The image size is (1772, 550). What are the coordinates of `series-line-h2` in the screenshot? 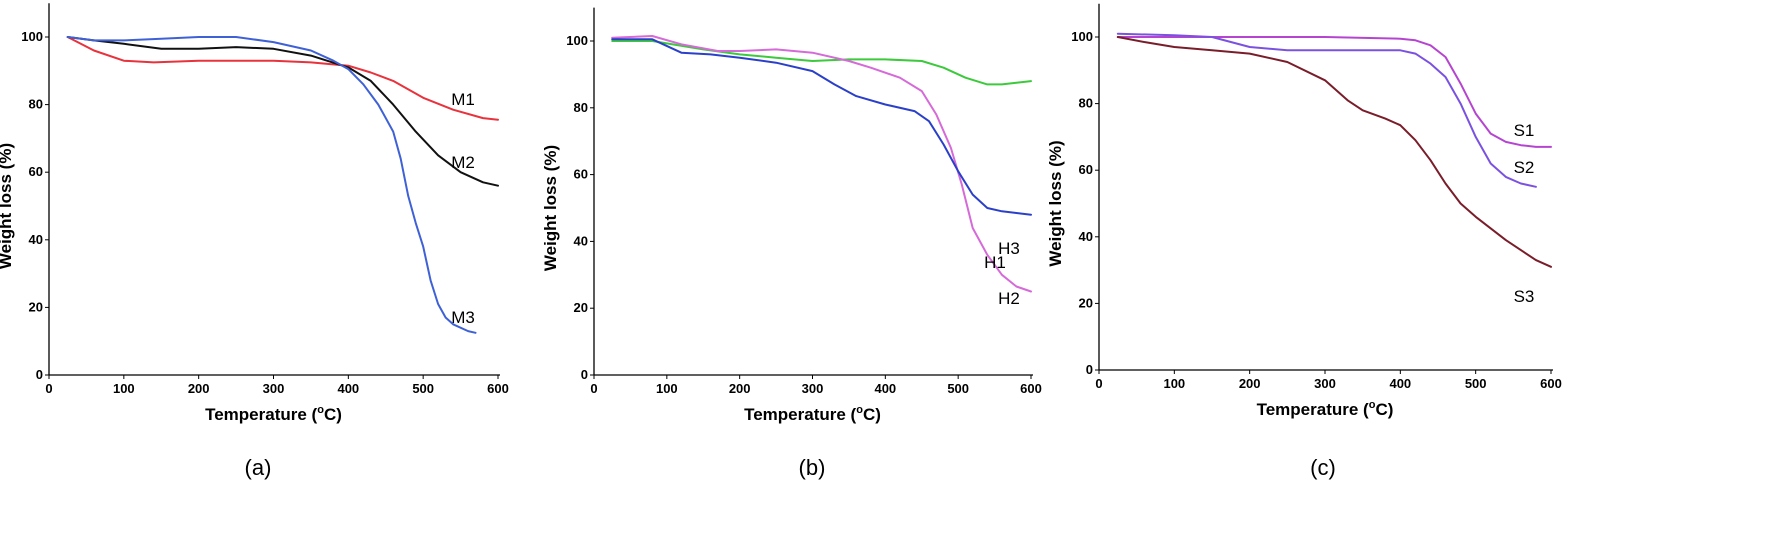 It's located at (821, 164).